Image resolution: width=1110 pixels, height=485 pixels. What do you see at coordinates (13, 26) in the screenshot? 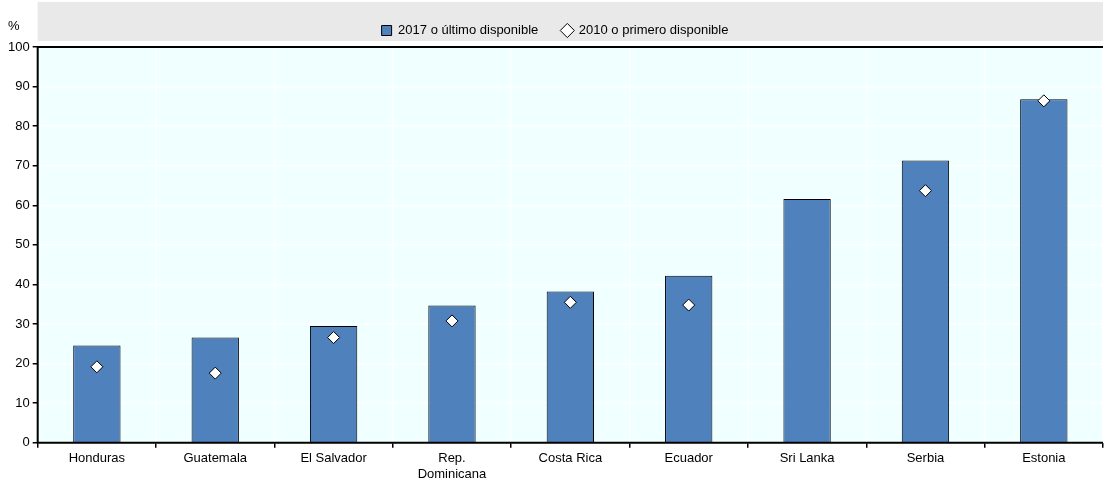
I see `y-axis-title: %` at bounding box center [13, 26].